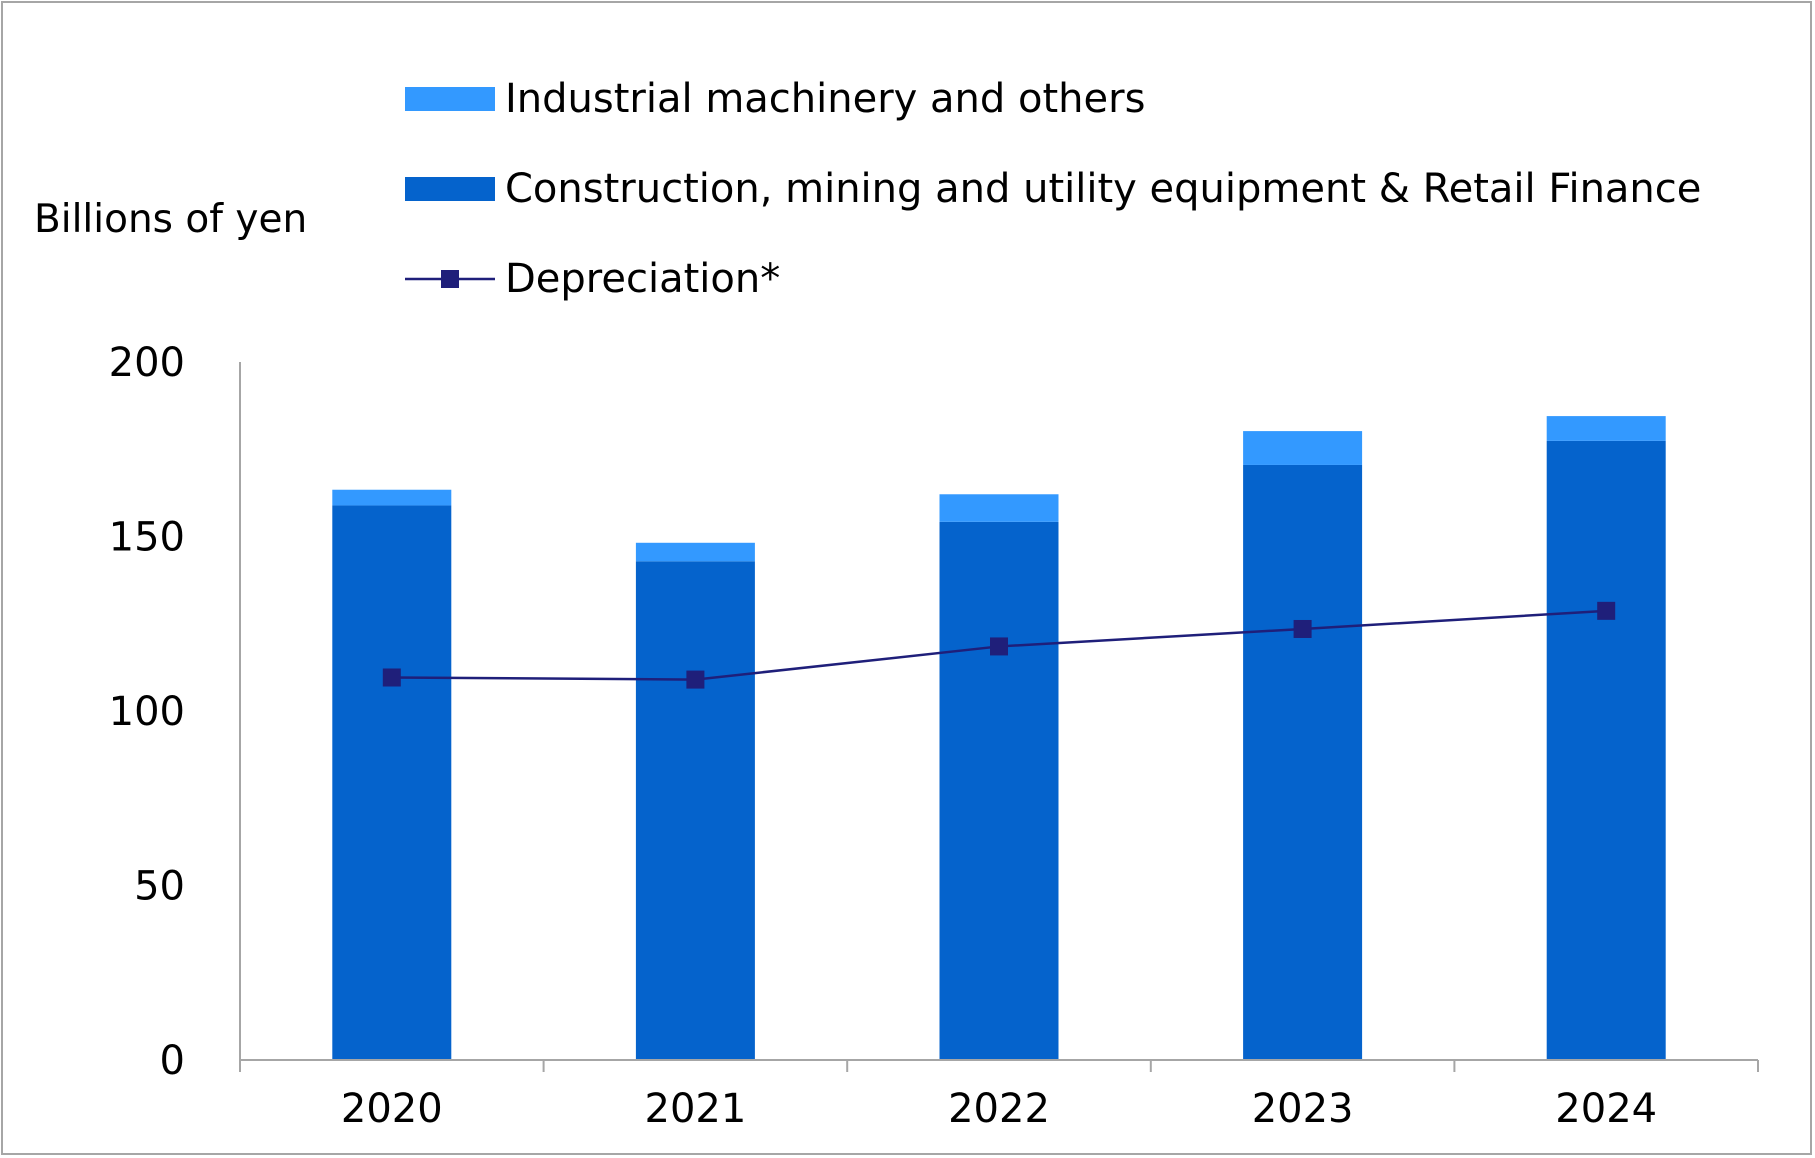 The width and height of the screenshot is (1815, 1158). Describe the element at coordinates (695, 810) in the screenshot. I see `bar-construction-2021` at that location.